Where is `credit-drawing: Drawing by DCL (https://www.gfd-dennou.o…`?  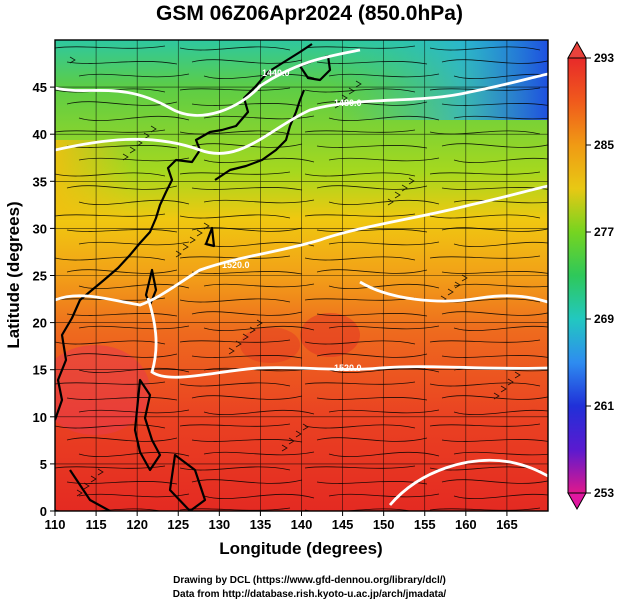
credit-drawing: Drawing by DCL (https://www.gfd-dennou.o… is located at coordinates (309, 580).